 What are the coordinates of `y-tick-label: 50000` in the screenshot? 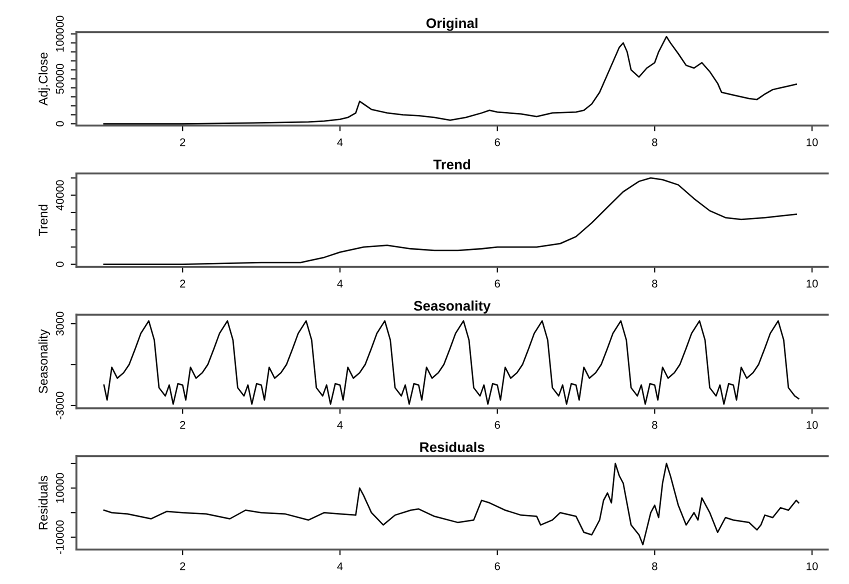 It's located at (60, 79).